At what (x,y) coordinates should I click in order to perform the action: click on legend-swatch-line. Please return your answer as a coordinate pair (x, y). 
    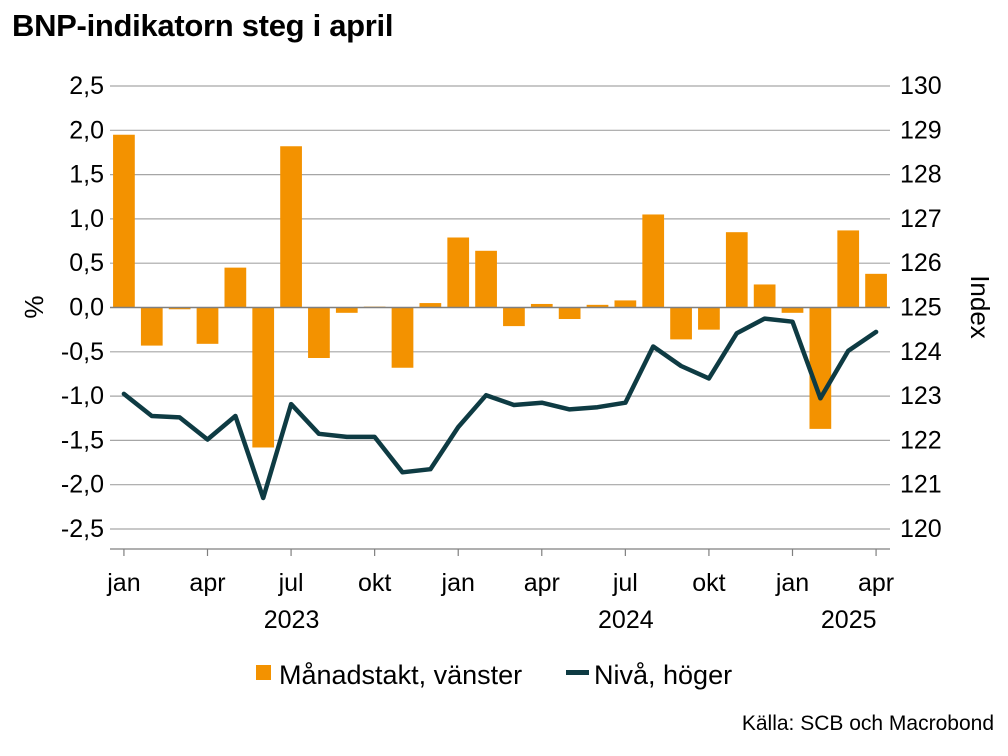
    Looking at the image, I should click on (577, 672).